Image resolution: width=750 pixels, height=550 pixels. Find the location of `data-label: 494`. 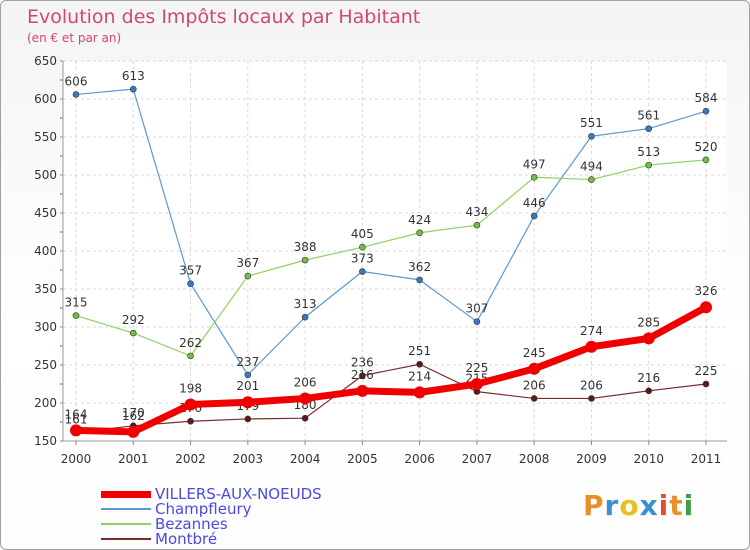

data-label: 494 is located at coordinates (591, 167).